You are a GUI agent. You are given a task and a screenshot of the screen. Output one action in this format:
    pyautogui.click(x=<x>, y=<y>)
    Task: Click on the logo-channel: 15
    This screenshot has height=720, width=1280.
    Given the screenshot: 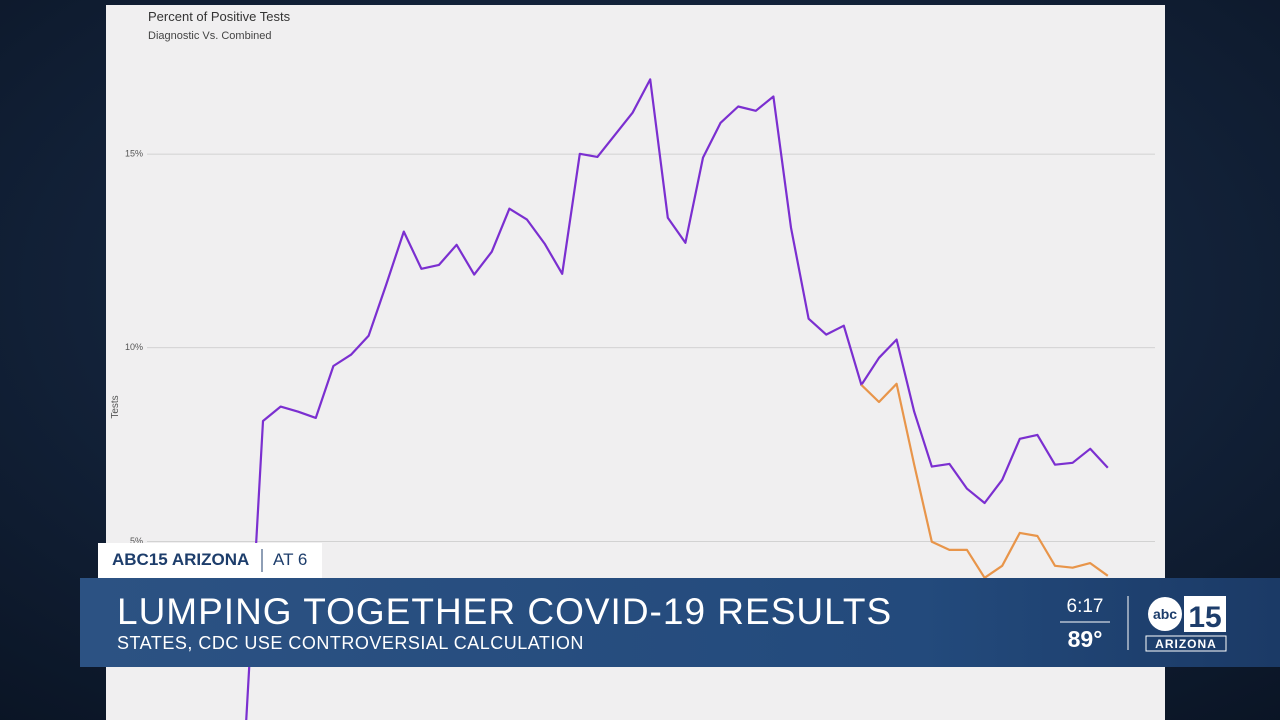 What is the action you would take?
    pyautogui.click(x=1204, y=617)
    